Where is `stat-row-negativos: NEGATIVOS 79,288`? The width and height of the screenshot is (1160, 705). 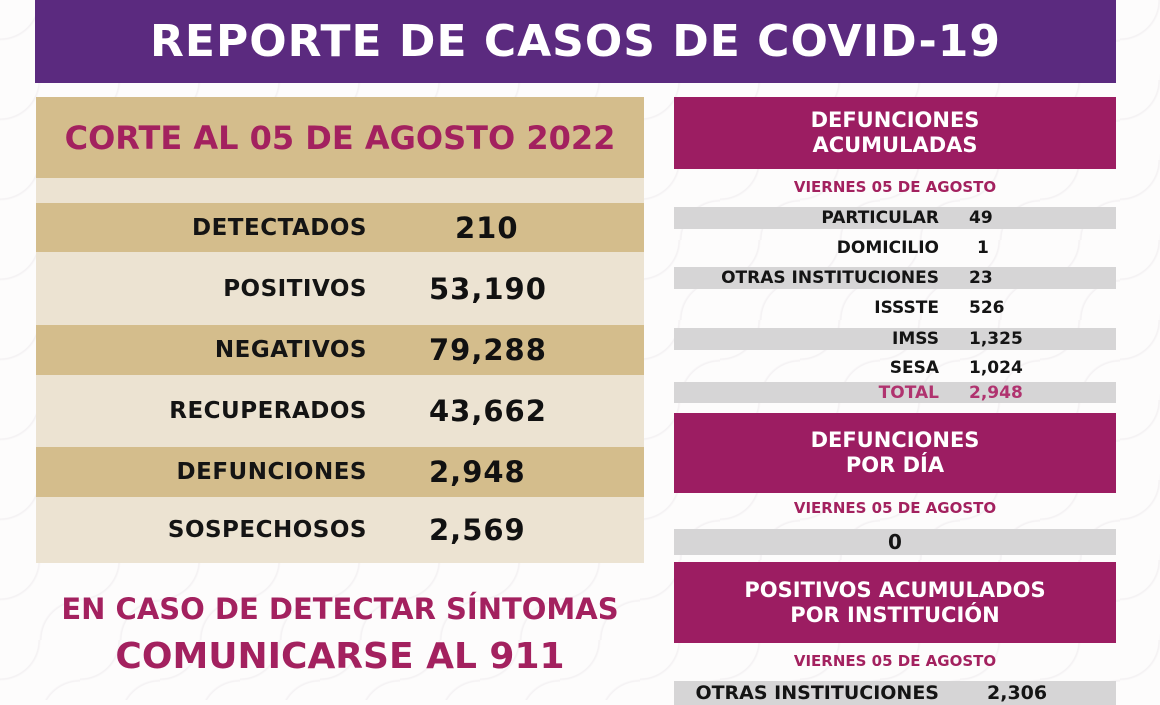 stat-row-negativos: NEGATIVOS 79,288 is located at coordinates (340, 350).